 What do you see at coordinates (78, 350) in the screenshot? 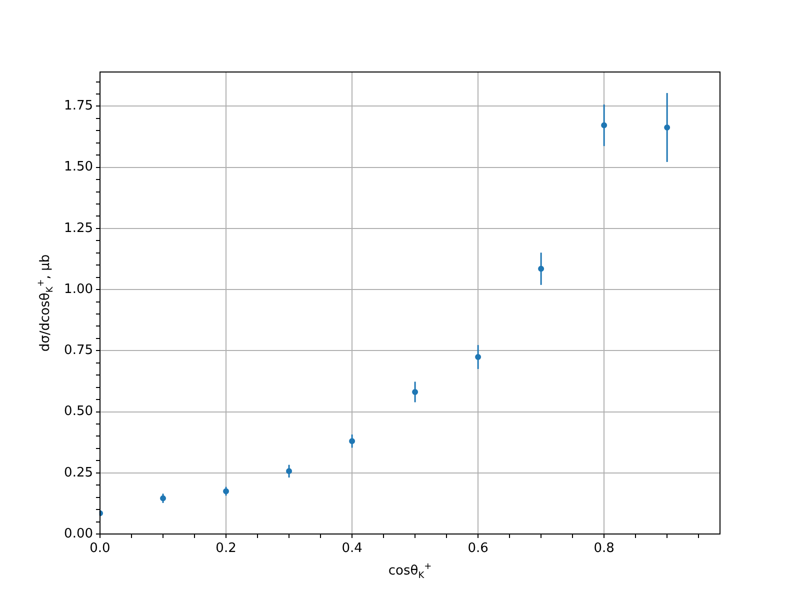
I see `y-tick-label: 0.75` at bounding box center [78, 350].